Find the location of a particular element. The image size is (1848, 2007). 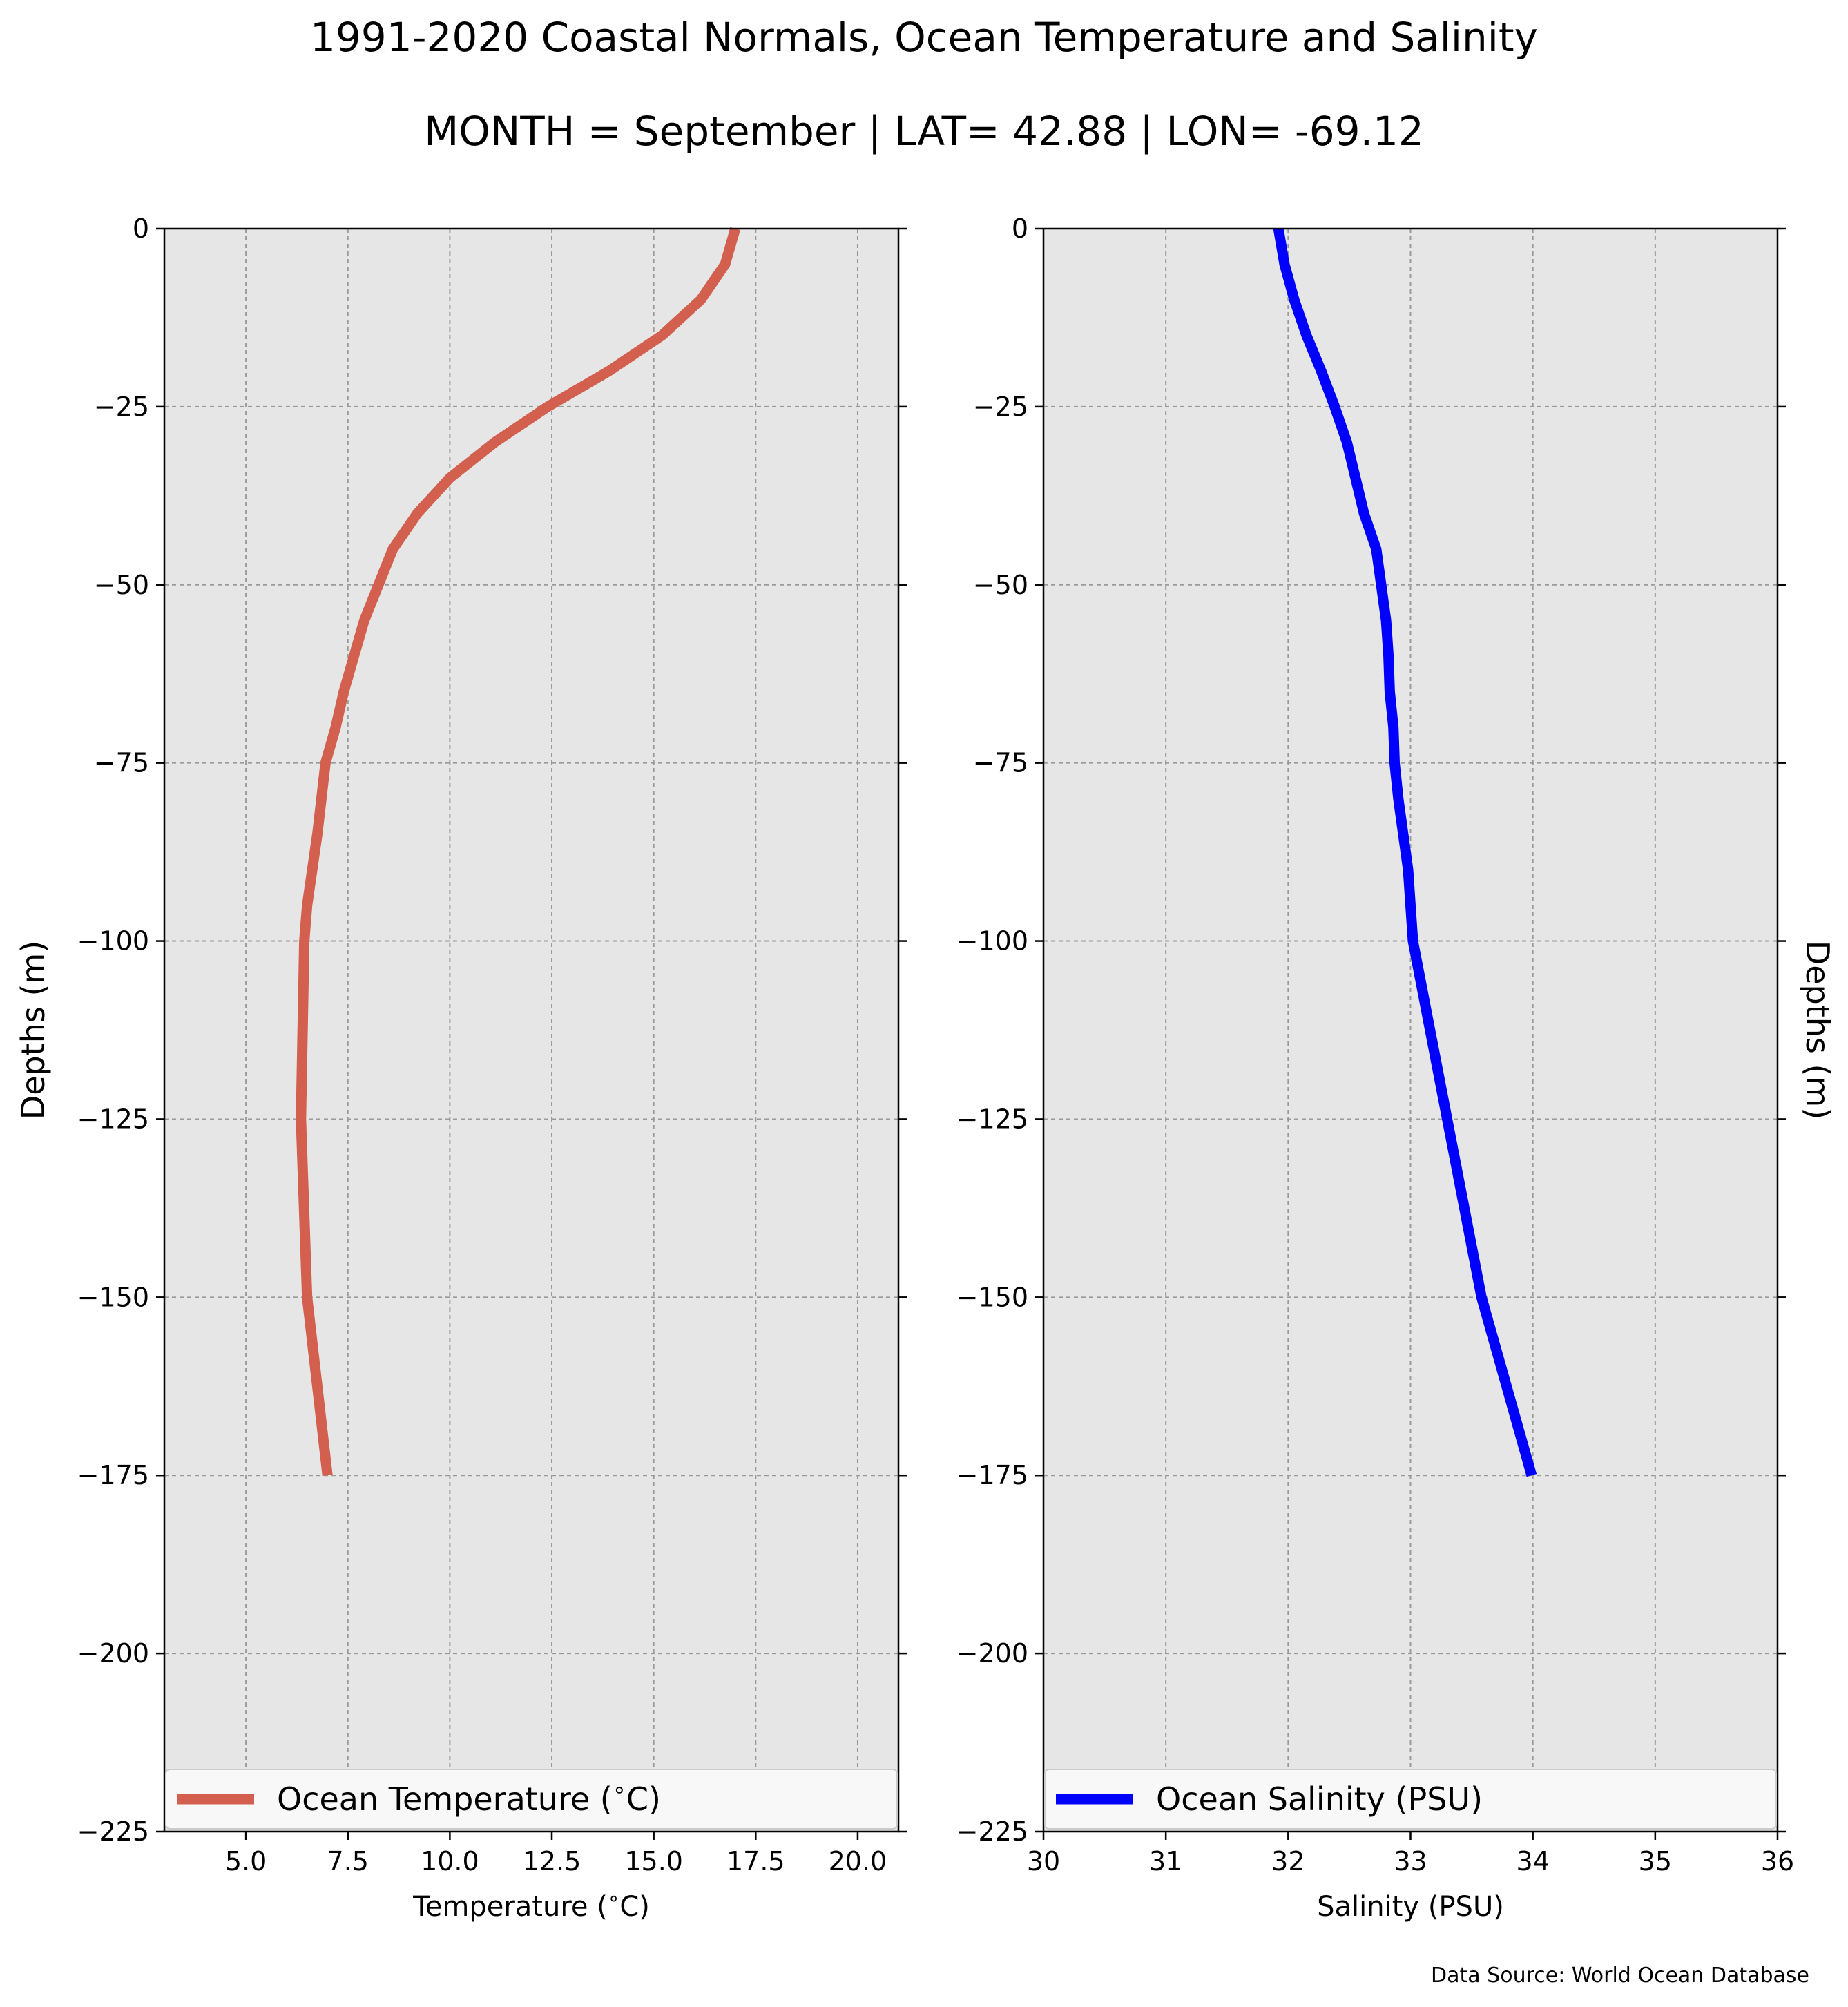

x-tick-label: 20.0 is located at coordinates (858, 1861).